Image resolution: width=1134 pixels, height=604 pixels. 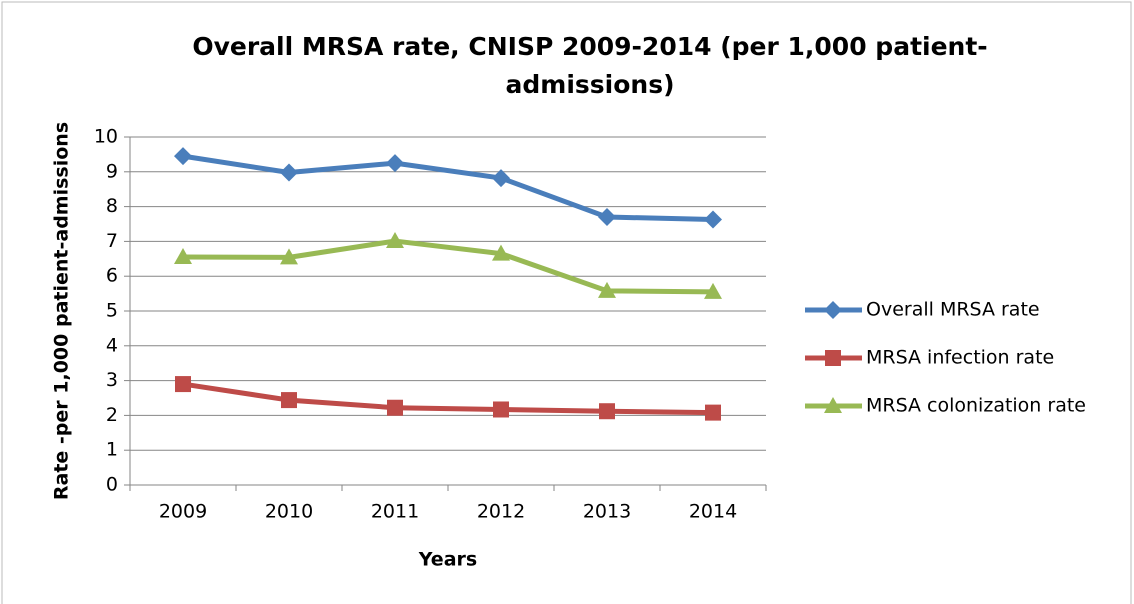 I want to click on y-tick-label: 3, so click(x=112, y=380).